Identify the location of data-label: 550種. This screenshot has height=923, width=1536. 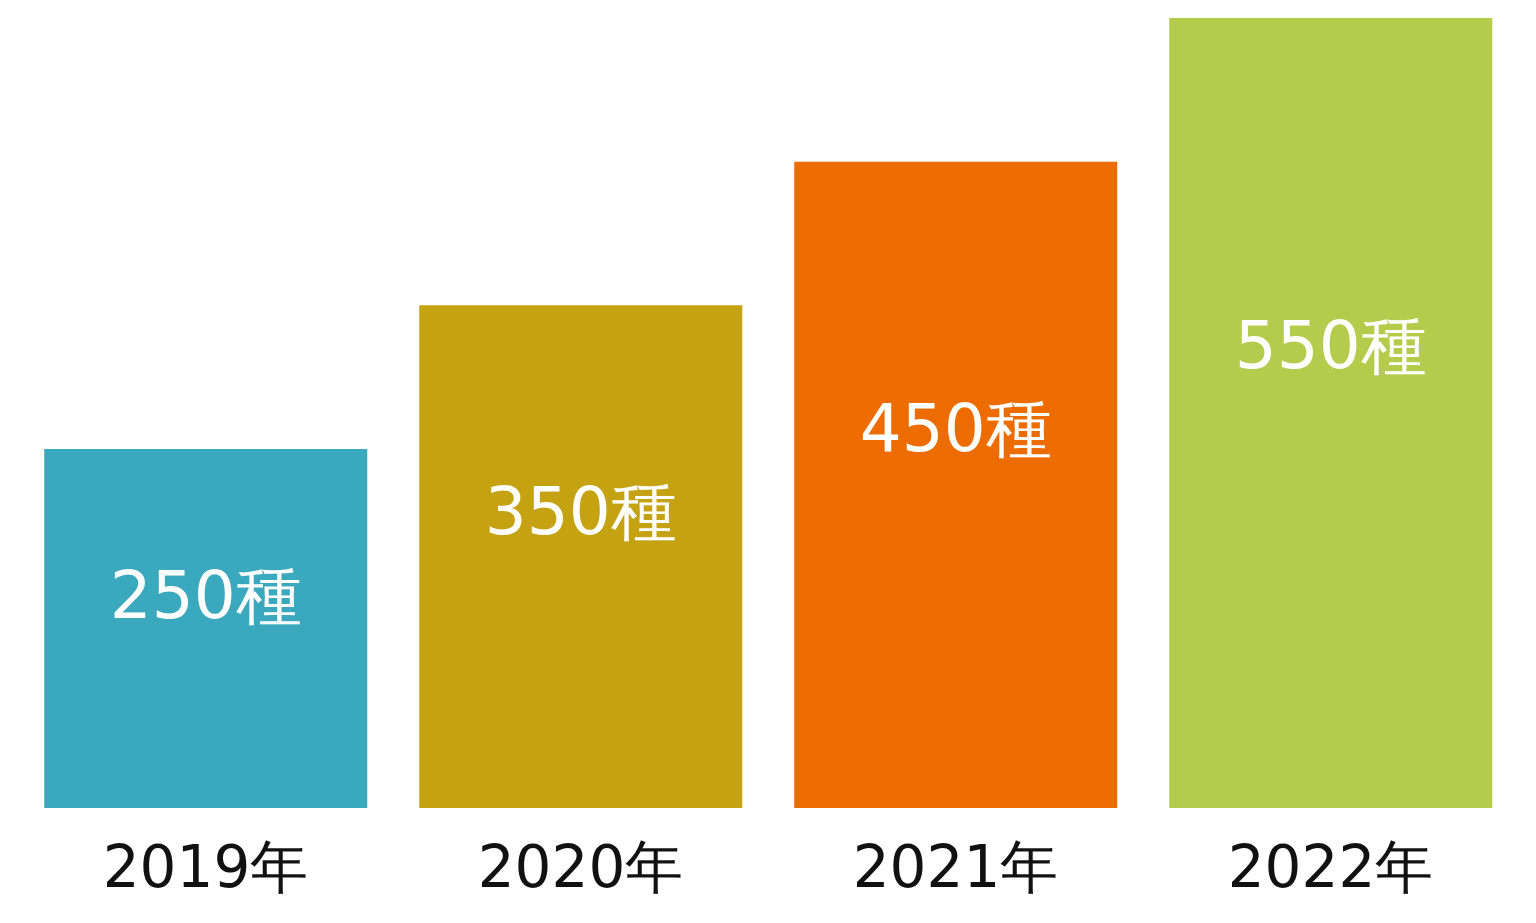
(1330, 345).